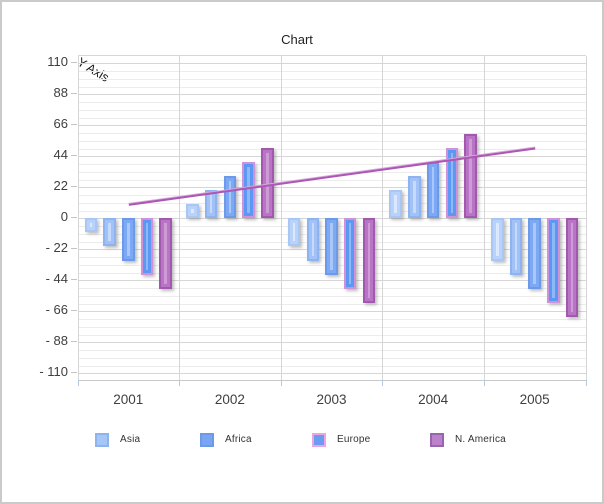  I want to click on bar-n-america-2005, so click(572, 267).